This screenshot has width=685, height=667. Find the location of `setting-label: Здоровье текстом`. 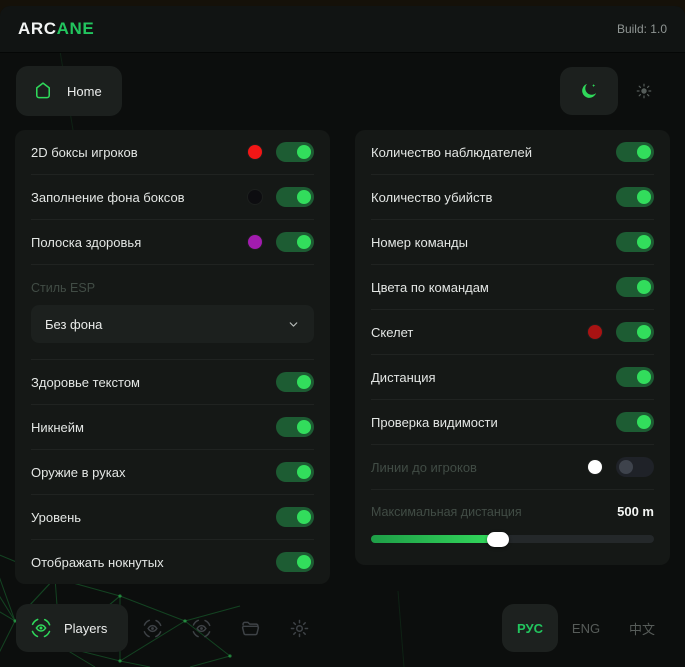

setting-label: Здоровье текстом is located at coordinates (85, 382).